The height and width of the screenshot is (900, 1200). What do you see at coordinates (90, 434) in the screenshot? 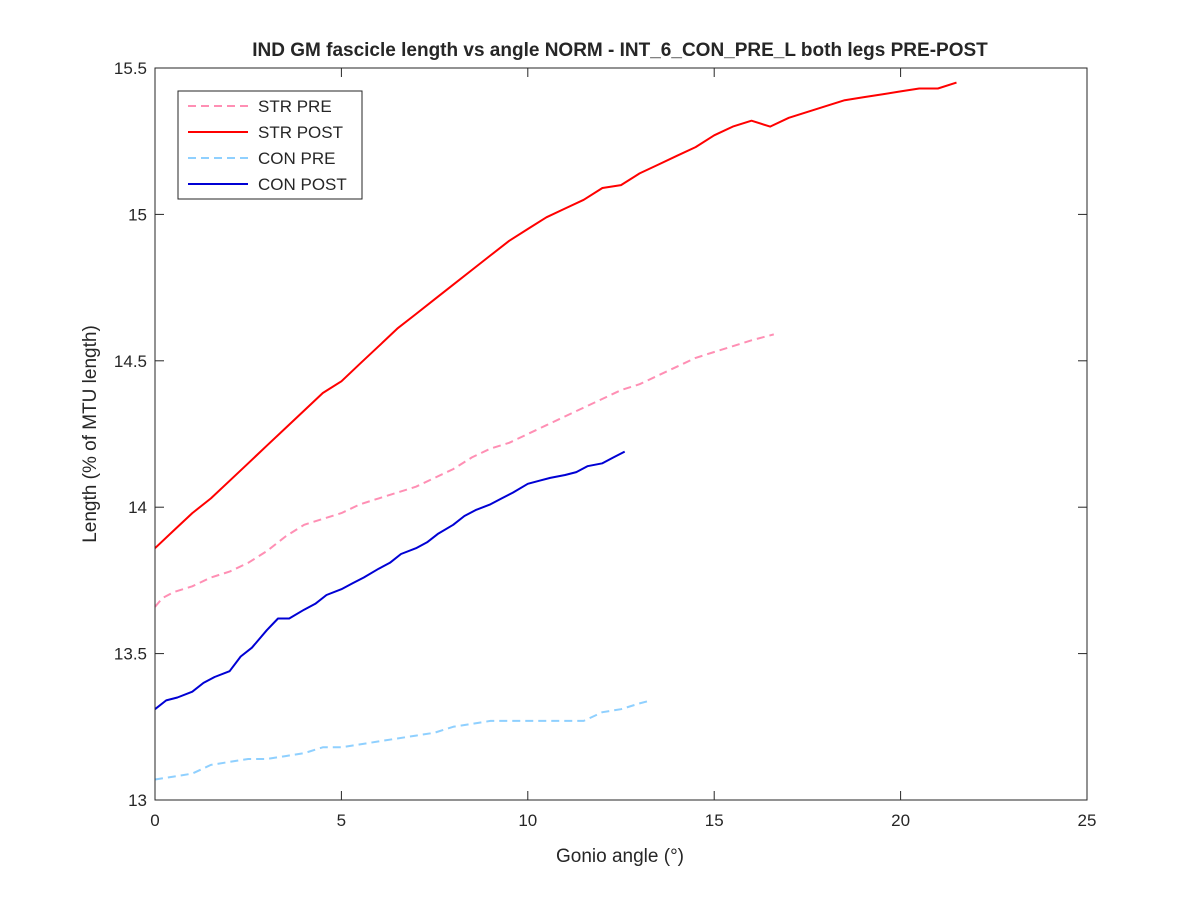
I see `y-axis-label: Length (% of MTU length)` at bounding box center [90, 434].